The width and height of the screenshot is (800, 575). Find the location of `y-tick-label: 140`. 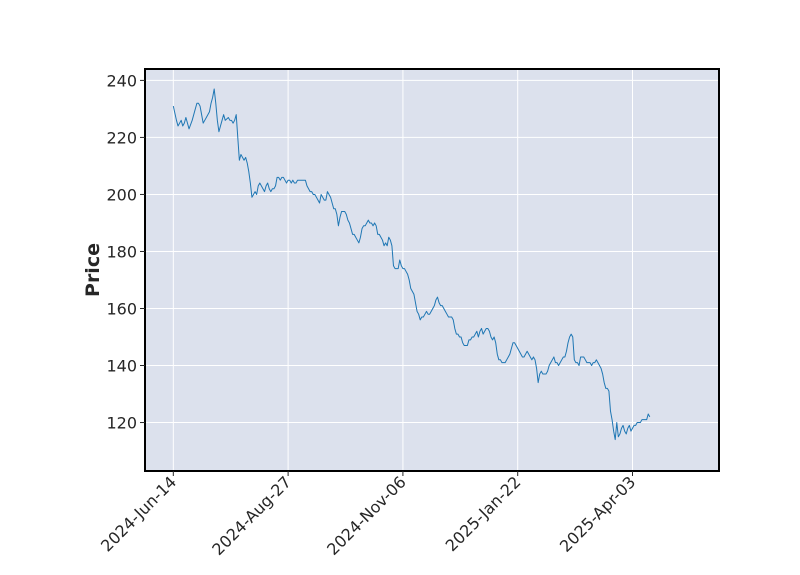

y-tick-label: 140 is located at coordinates (121, 366).